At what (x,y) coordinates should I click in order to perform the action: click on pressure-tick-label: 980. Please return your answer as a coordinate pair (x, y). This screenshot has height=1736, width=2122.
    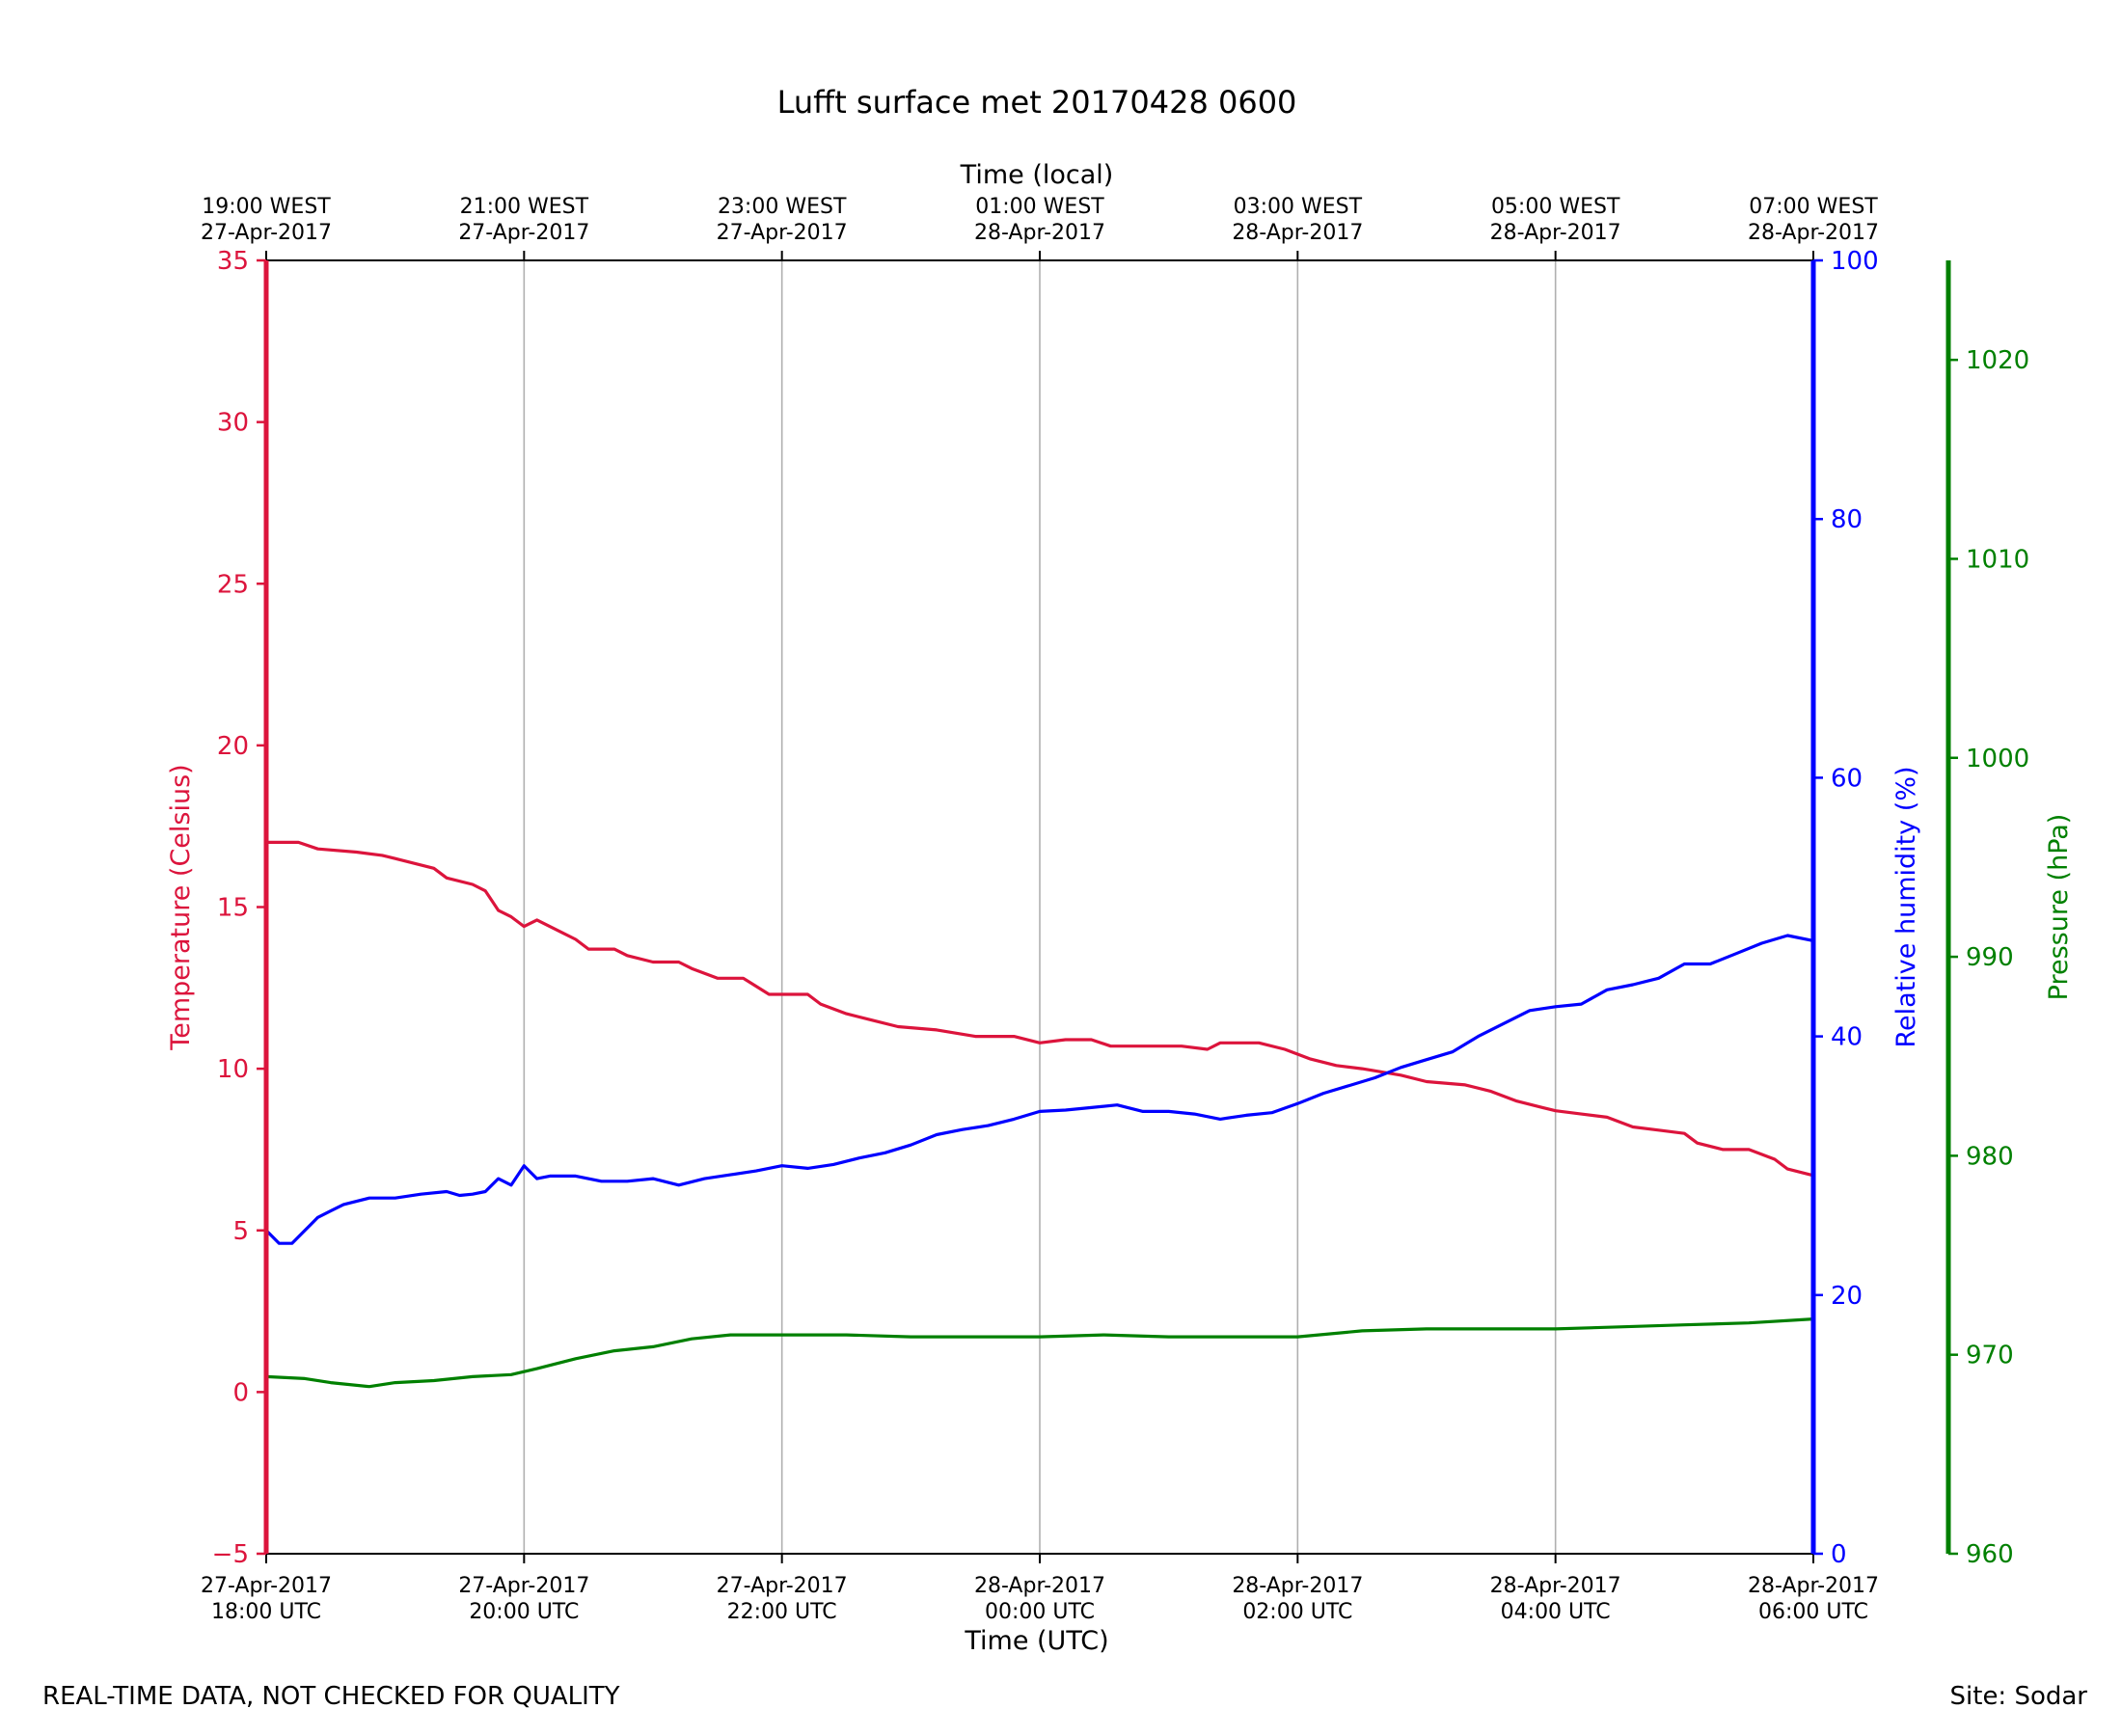
    Looking at the image, I should click on (1990, 1156).